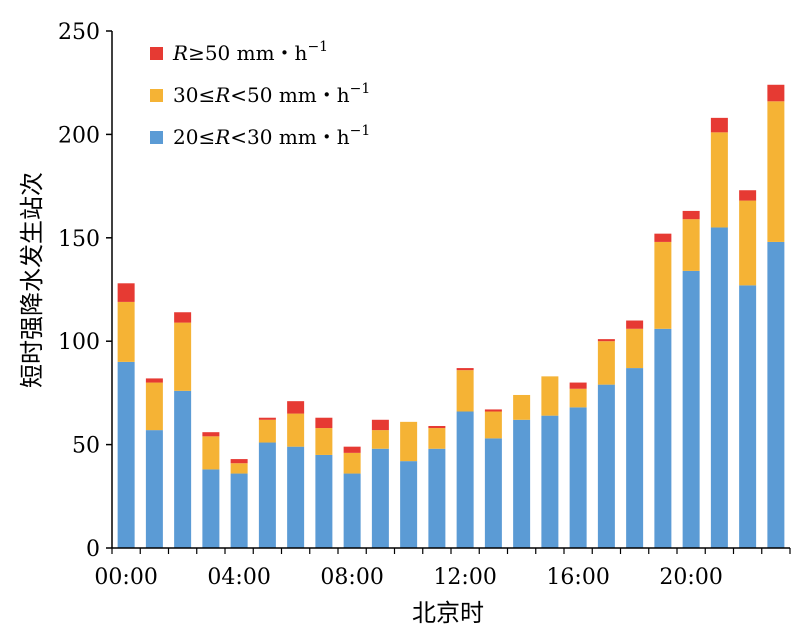 The height and width of the screenshot is (639, 800). Describe the element at coordinates (324, 501) in the screenshot. I see `bar-segment-series0-hour07` at that location.